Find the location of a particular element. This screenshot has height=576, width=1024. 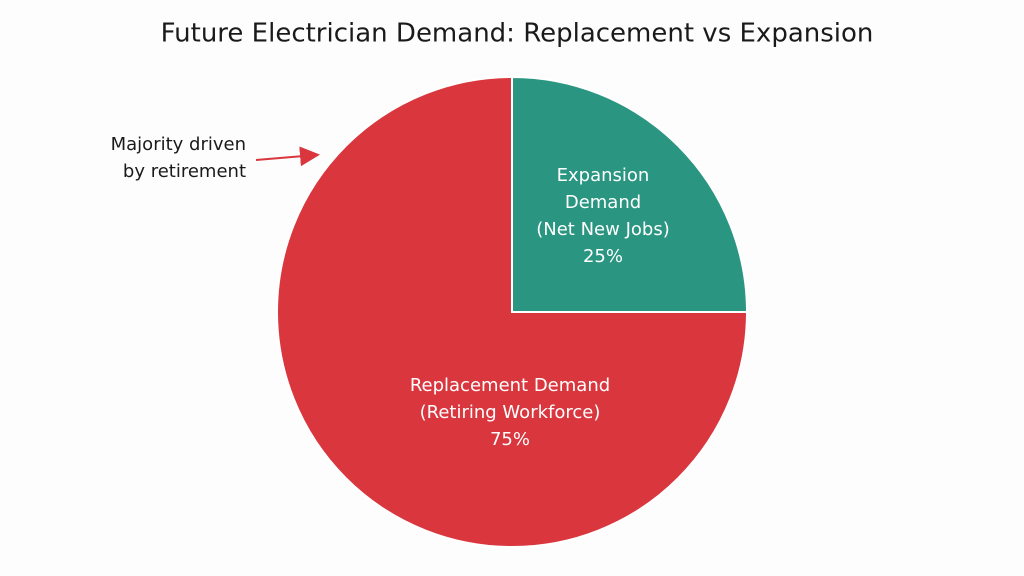

slice-label: Expansion Demand (Net New Jobs) is located at coordinates (602, 202).